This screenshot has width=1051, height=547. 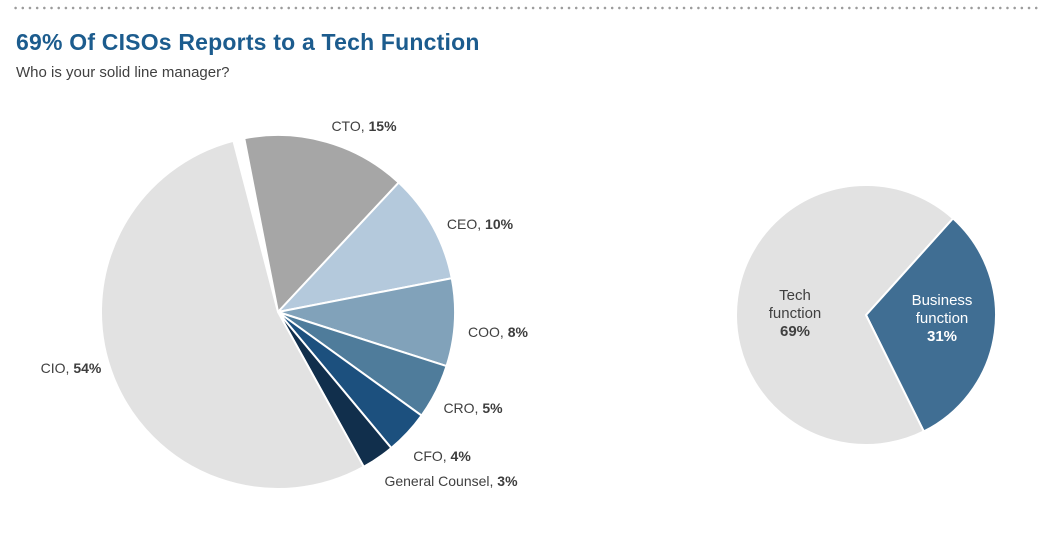 I want to click on slice-label-coo: COO, 8%, so click(x=498, y=332).